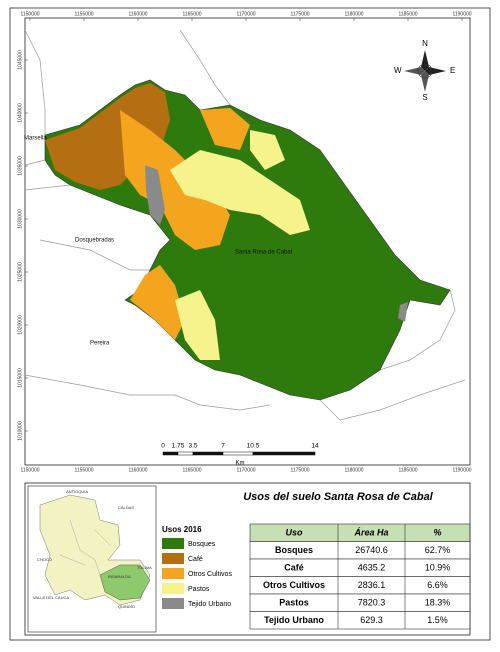 The width and height of the screenshot is (500, 652). What do you see at coordinates (372, 603) in the screenshot?
I see `table-cell: 7820.3` at bounding box center [372, 603].